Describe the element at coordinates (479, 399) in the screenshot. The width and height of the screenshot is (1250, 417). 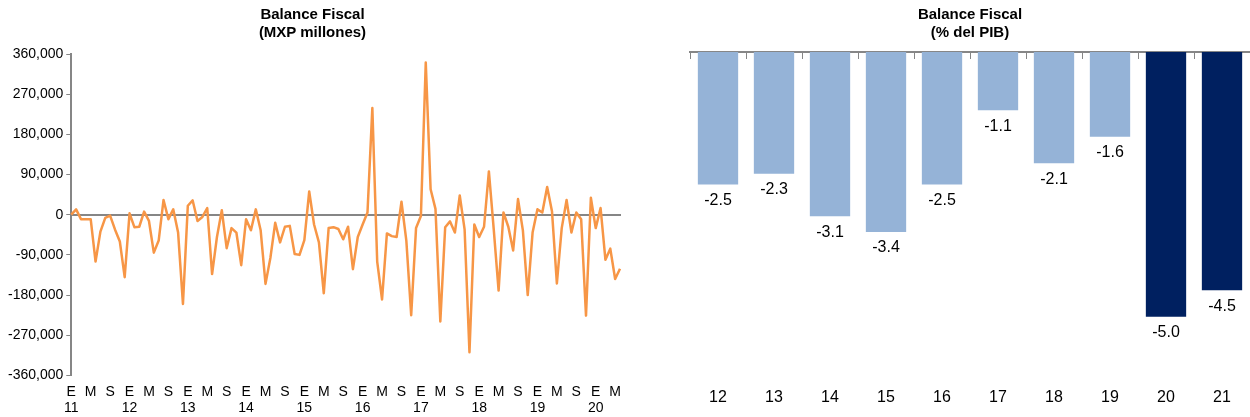
I see `x-tick-label: E 18` at that location.